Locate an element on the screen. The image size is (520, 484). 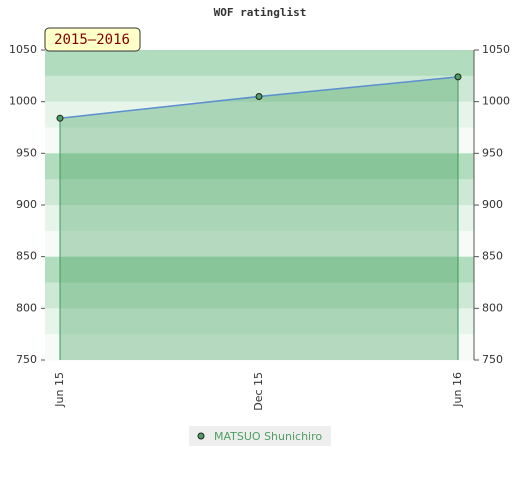
y-tick-label: 950 is located at coordinates (26, 152).